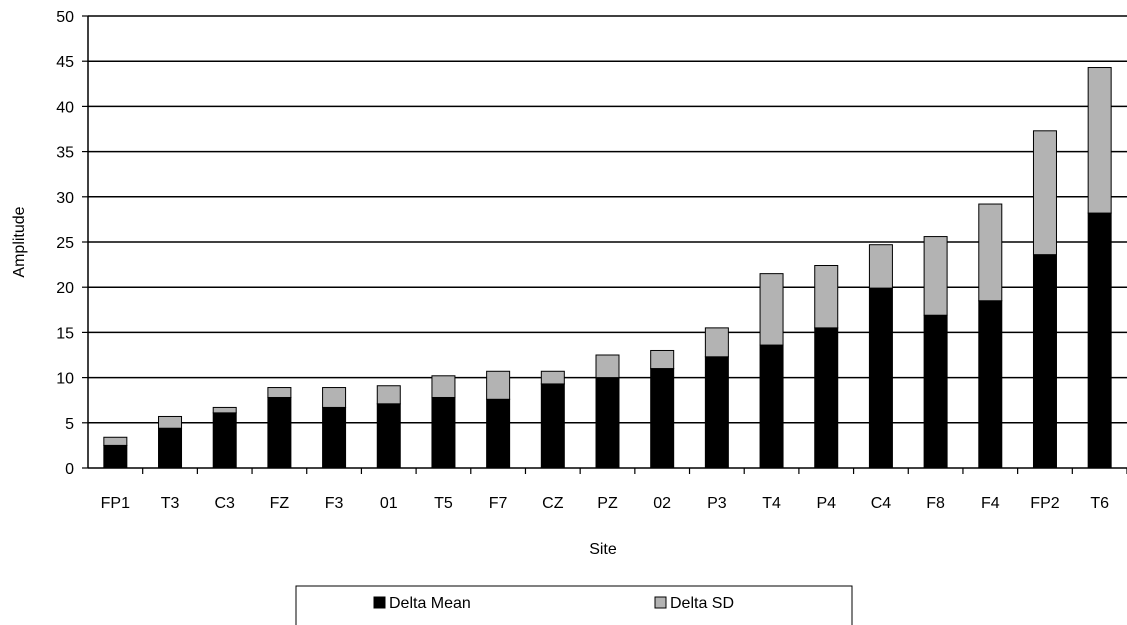 This screenshot has width=1127, height=625. I want to click on x-tick-label: F7, so click(498, 503).